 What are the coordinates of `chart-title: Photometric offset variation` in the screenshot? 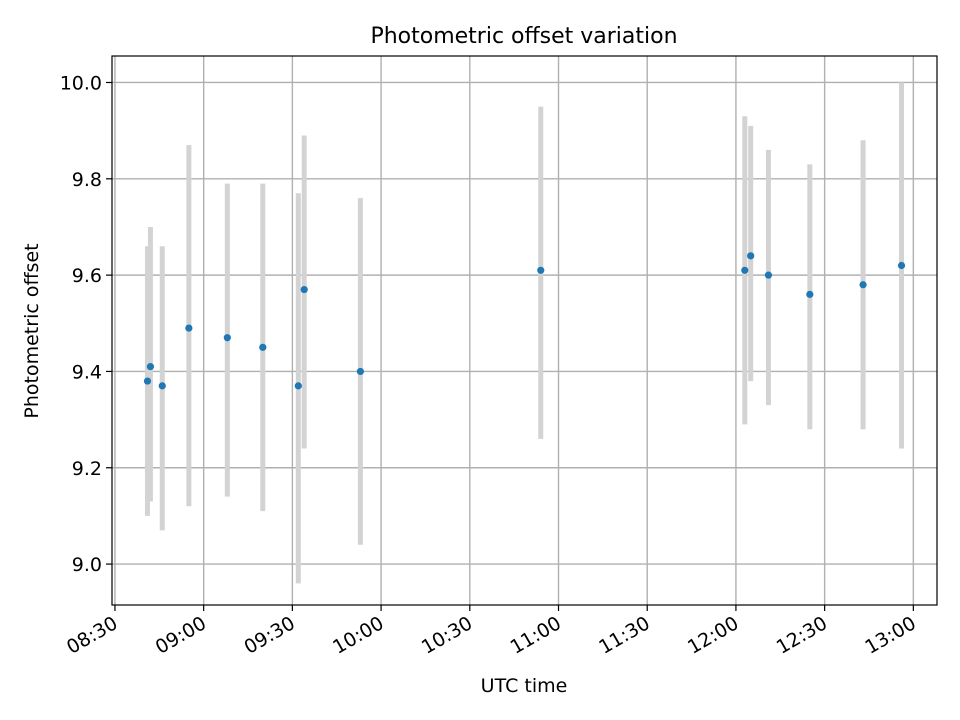 It's located at (523, 36).